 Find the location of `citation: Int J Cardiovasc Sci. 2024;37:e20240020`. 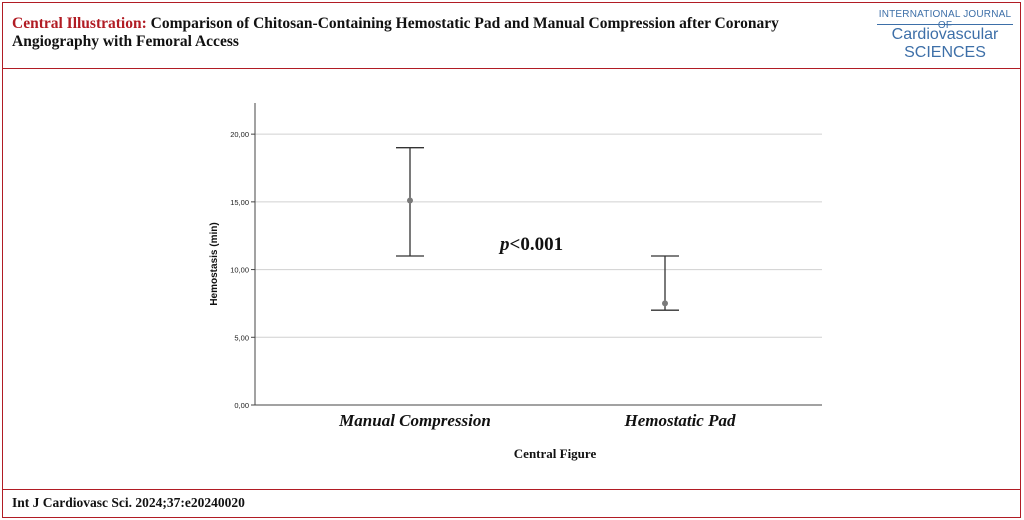

citation: Int J Cardiovasc Sci. 2024;37:e20240020 is located at coordinates (128, 502).